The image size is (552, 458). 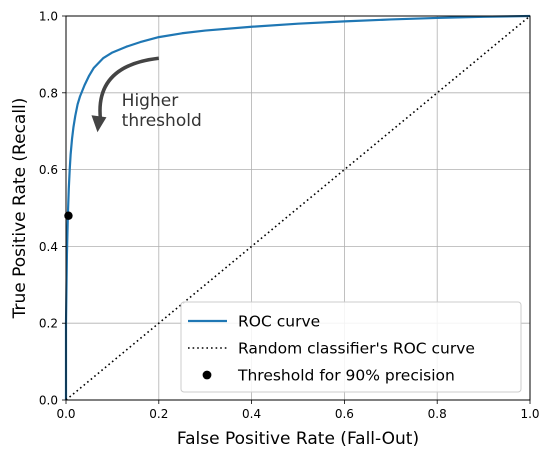 I want to click on annotation-arrow-shaft, so click(x=128, y=88).